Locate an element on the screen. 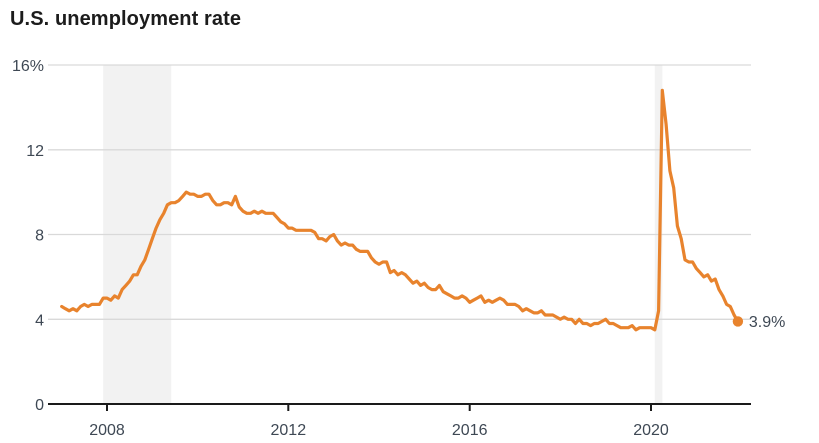  chart-title: U.S. unemployment rate is located at coordinates (126, 19).